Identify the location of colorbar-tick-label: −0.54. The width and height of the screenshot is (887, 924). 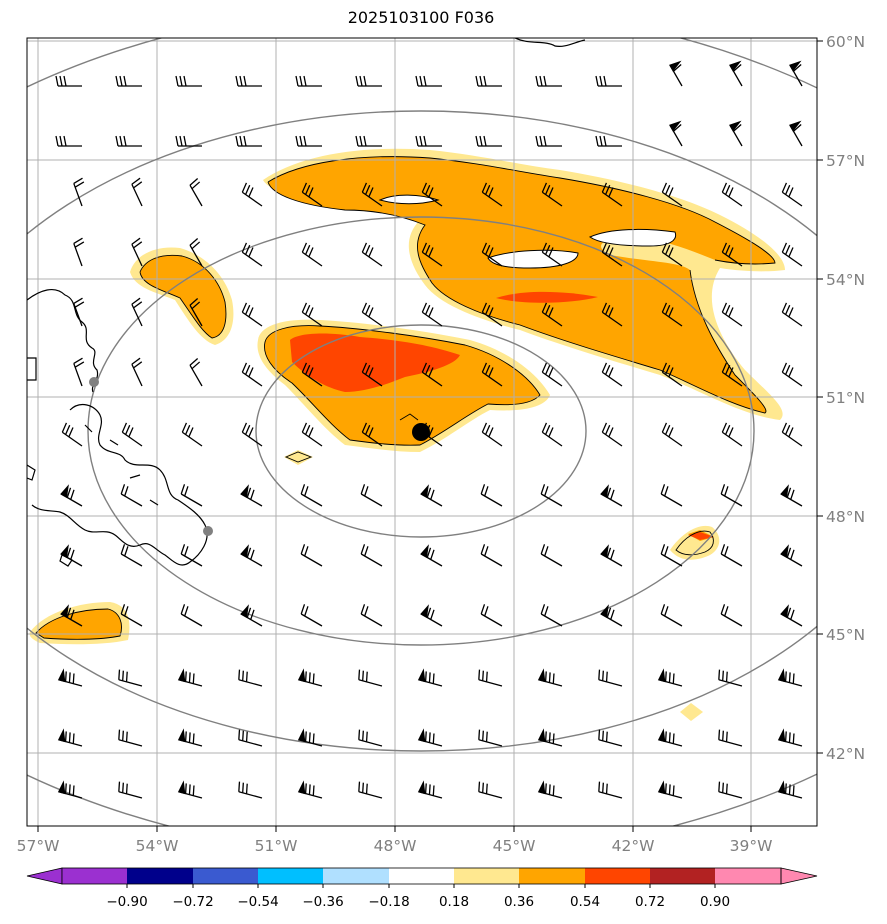
(257, 902).